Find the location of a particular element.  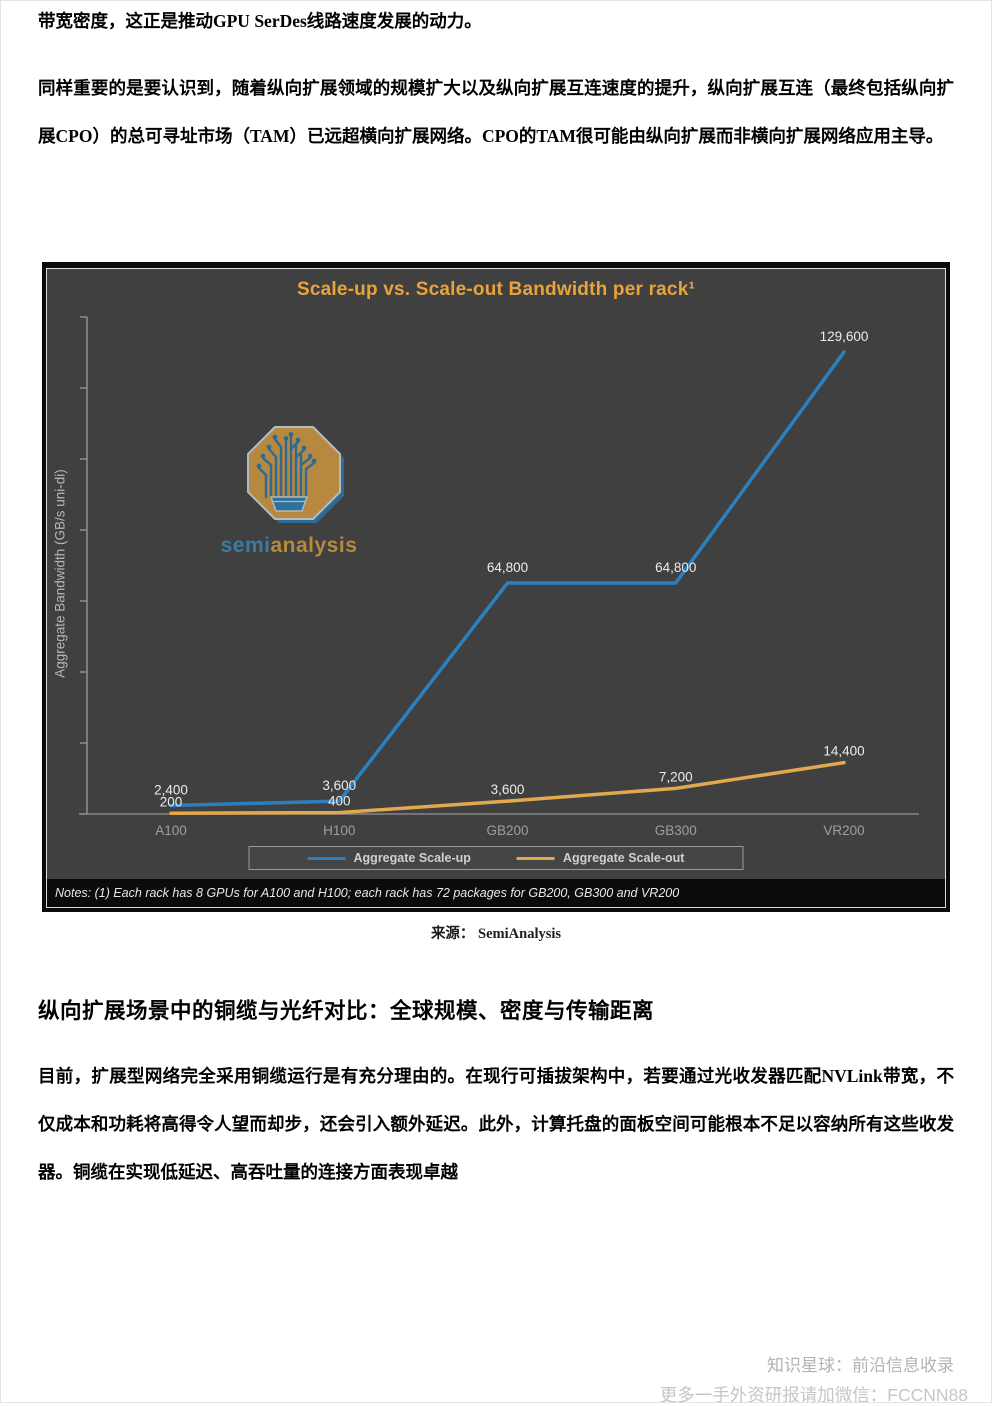

logo-text-analysis: analysis is located at coordinates (314, 545).